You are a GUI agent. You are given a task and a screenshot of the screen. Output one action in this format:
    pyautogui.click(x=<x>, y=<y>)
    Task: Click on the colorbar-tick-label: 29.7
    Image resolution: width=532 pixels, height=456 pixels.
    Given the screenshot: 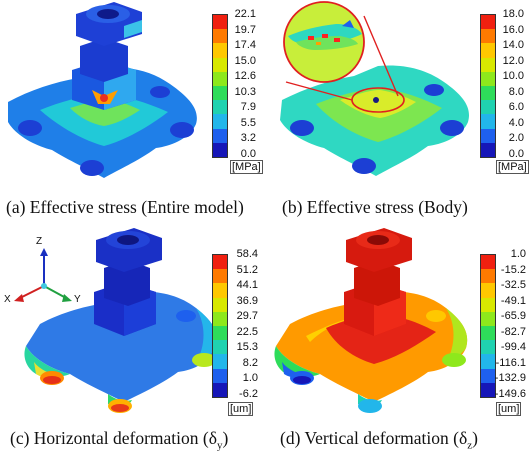 What is the action you would take?
    pyautogui.click(x=247, y=316)
    